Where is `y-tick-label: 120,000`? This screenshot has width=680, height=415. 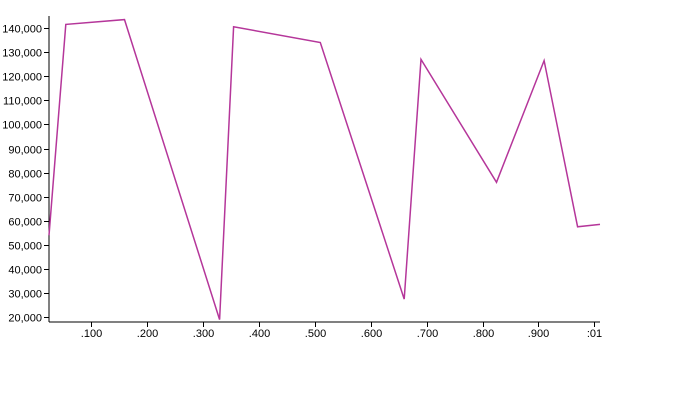 y-tick-label: 120,000 is located at coordinates (22, 78).